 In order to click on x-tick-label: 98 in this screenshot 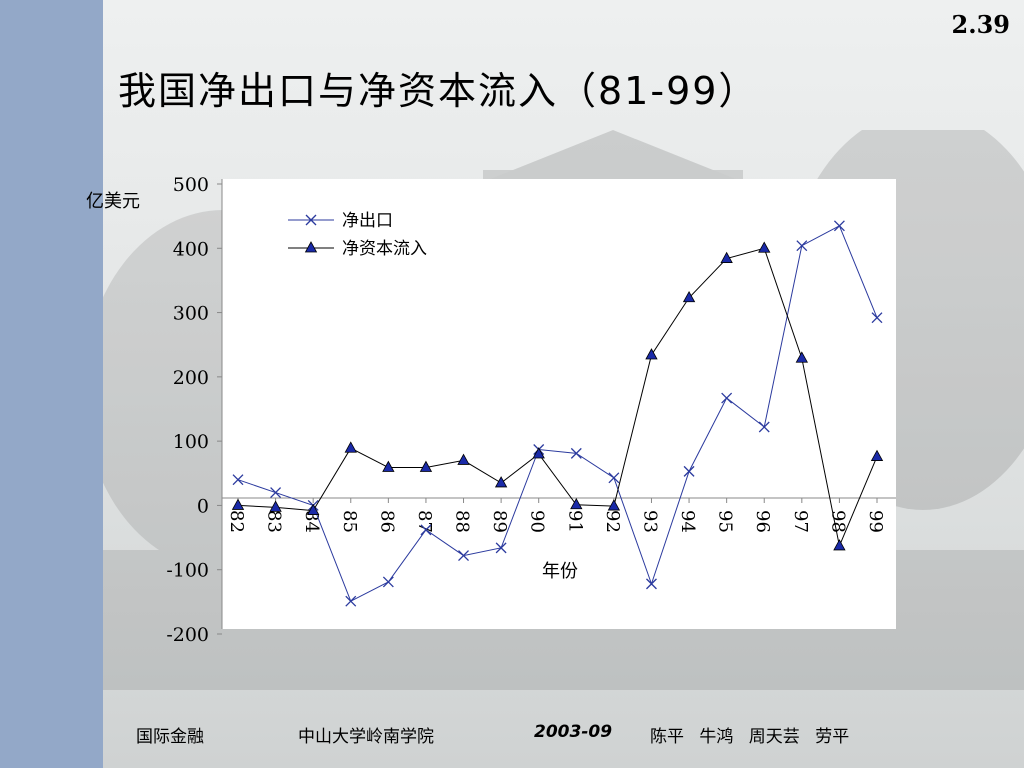, I will do `click(837, 521)`.